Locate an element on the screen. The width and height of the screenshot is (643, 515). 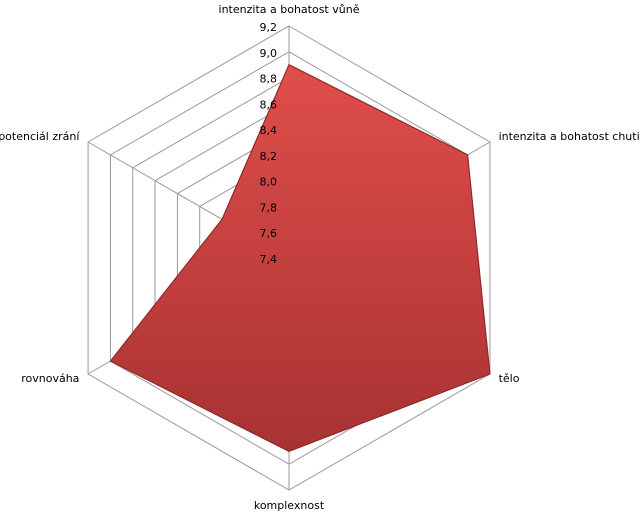
category-label: intenzita a bohatost chuti is located at coordinates (569, 136).